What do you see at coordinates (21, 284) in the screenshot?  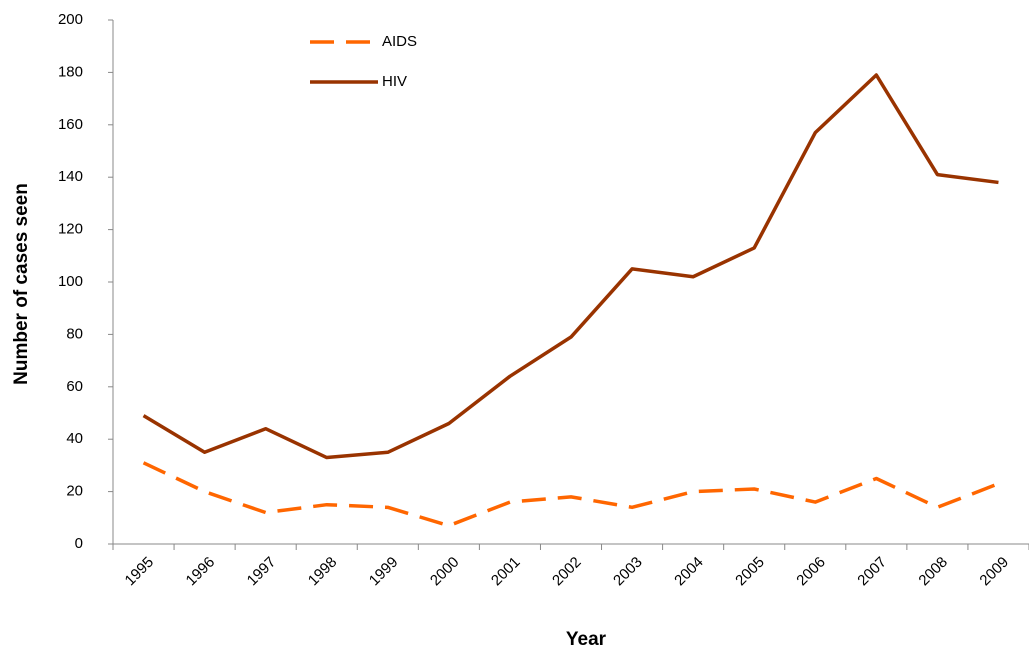 I see `y-axis-label: Number of cases seen` at bounding box center [21, 284].